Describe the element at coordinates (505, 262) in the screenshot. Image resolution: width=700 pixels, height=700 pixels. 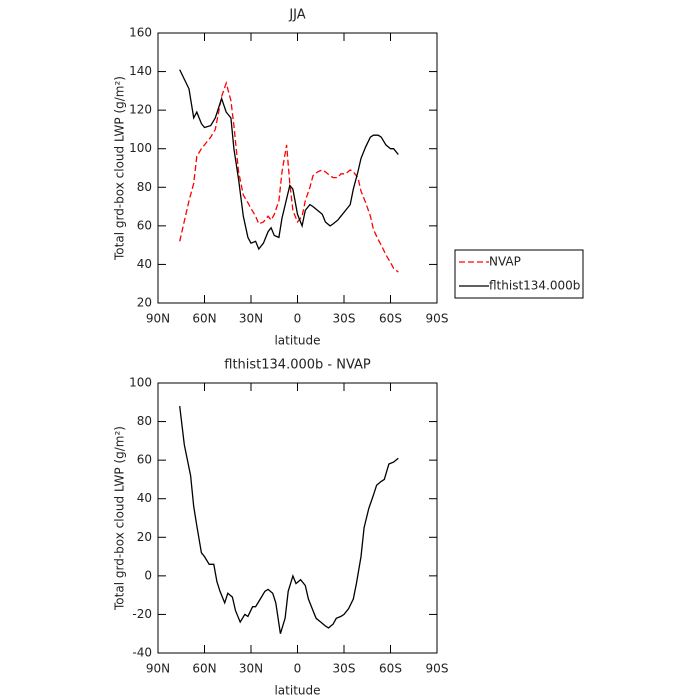
I see `legend-label: NVAP` at that location.